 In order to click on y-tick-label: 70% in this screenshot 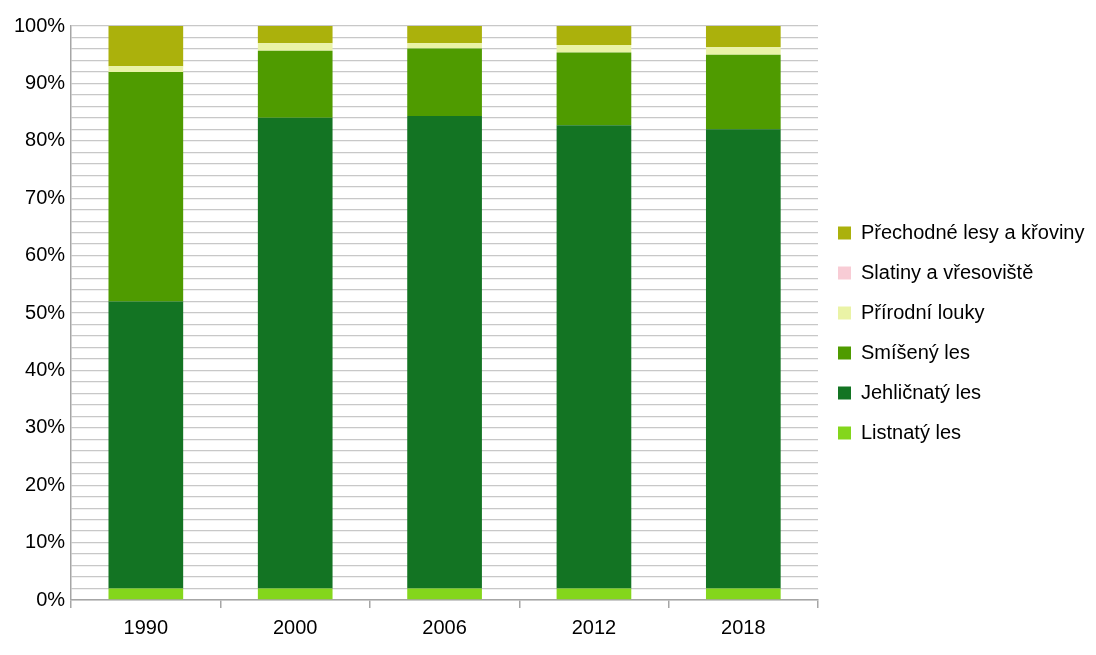, I will do `click(45, 196)`.